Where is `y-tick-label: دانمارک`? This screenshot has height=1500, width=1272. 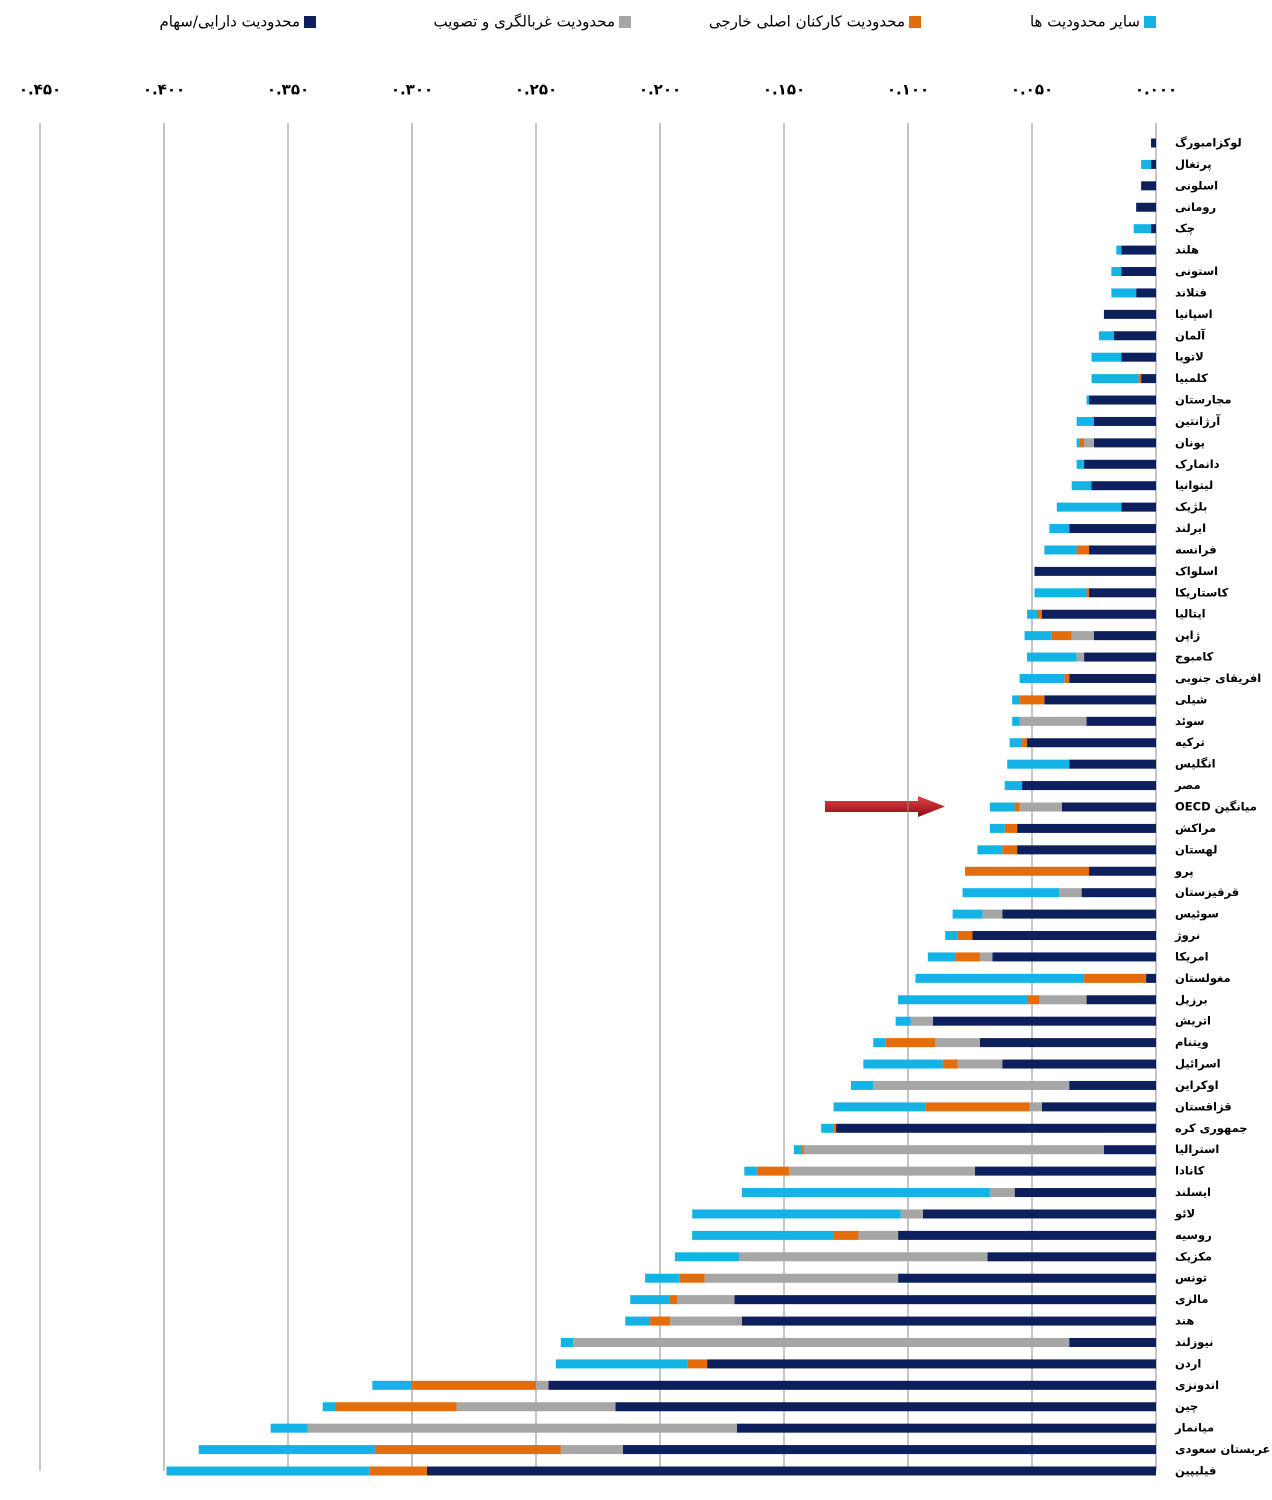
y-tick-label: دانمارک is located at coordinates (1197, 464).